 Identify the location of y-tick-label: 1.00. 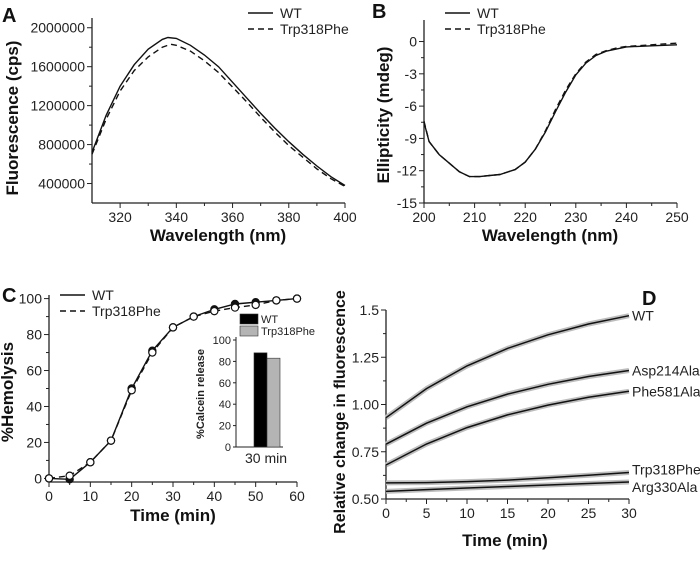
(365, 405).